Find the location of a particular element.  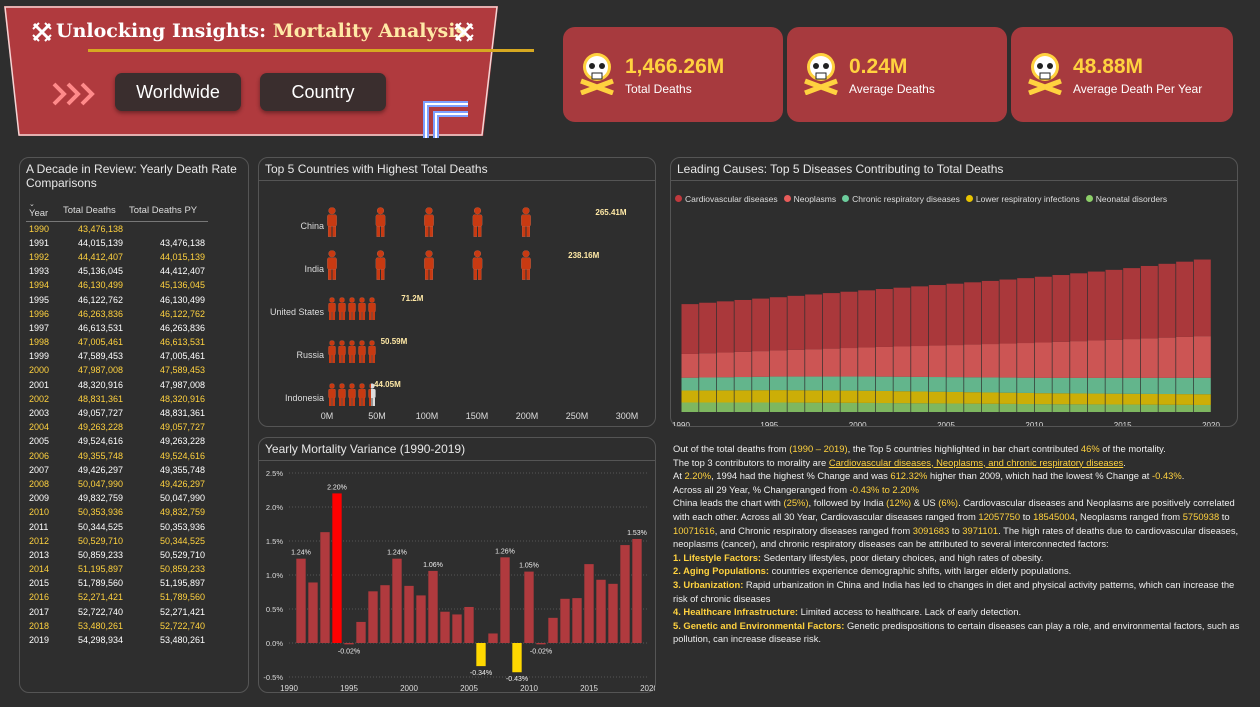

worldwide-button: Worldwide is located at coordinates (178, 92).